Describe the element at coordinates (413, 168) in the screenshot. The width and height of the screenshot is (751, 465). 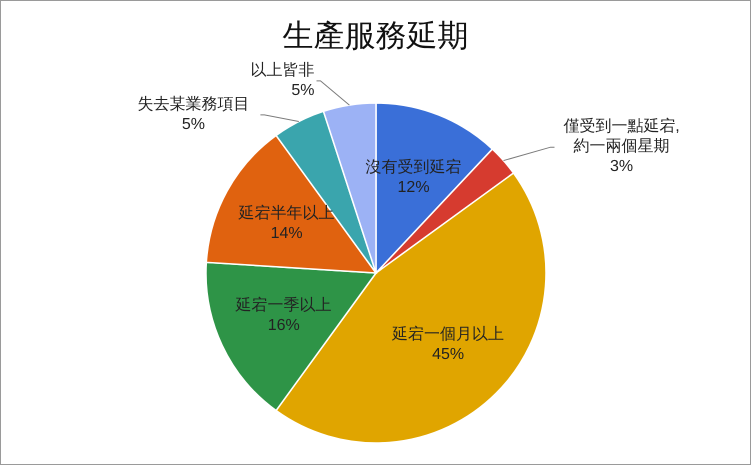
I see `slice-label: 沒有受到延宕` at that location.